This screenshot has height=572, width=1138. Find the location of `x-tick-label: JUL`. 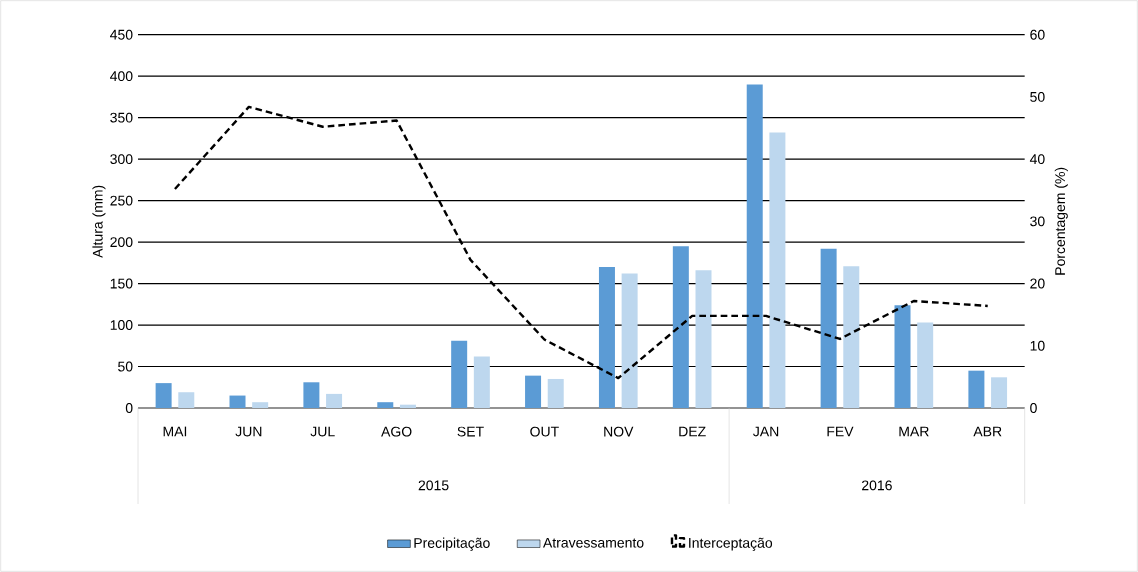

x-tick-label: JUL is located at coordinates (322, 431).